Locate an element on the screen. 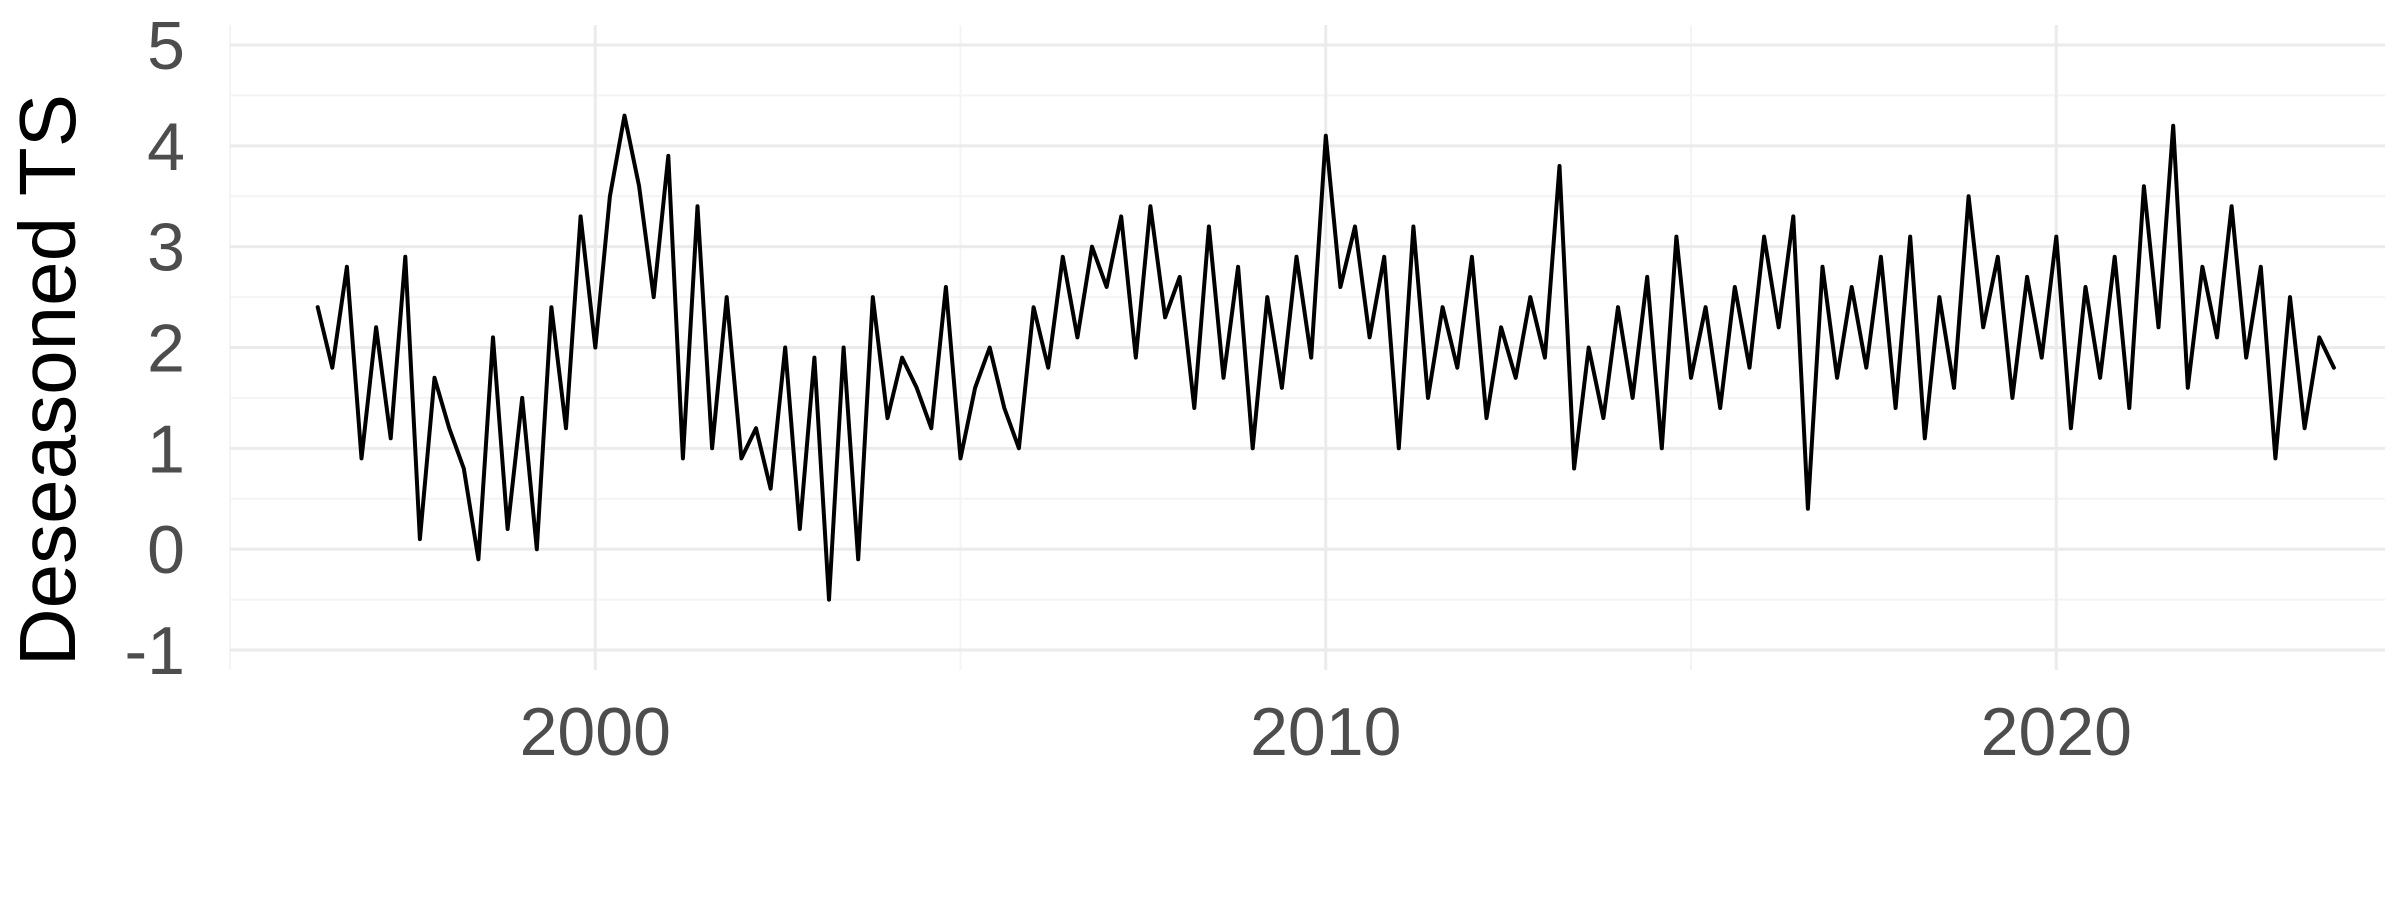 This screenshot has width=2400, height=900. x-tick-label-2010: 2010 is located at coordinates (1325, 732).